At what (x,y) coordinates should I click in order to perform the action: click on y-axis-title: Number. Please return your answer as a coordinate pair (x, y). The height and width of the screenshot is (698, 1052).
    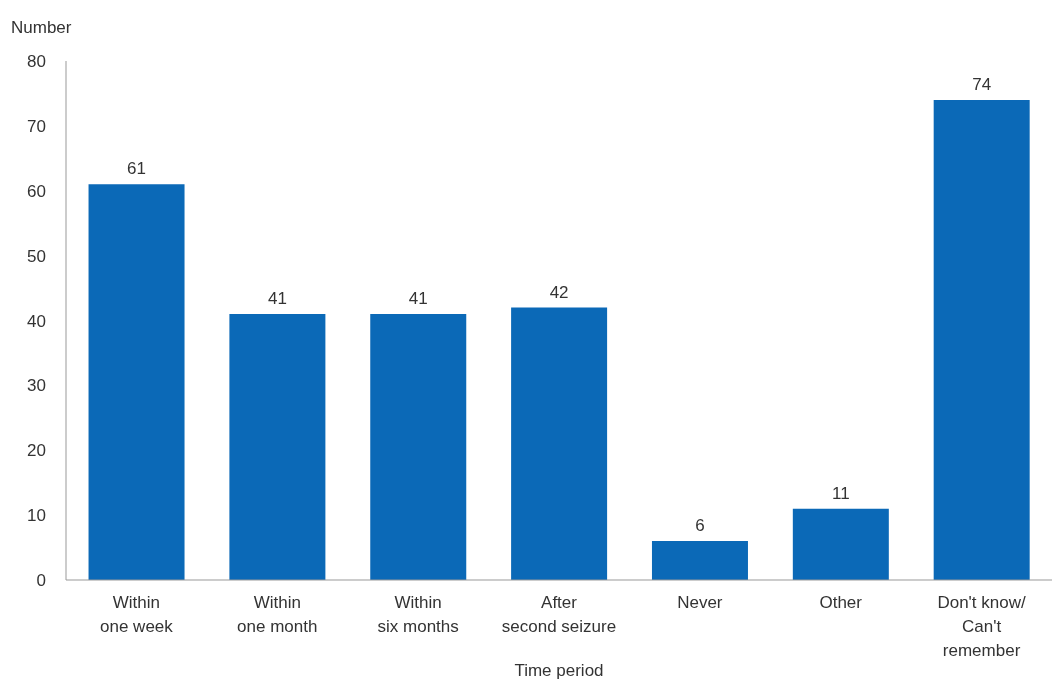
    Looking at the image, I should click on (41, 28).